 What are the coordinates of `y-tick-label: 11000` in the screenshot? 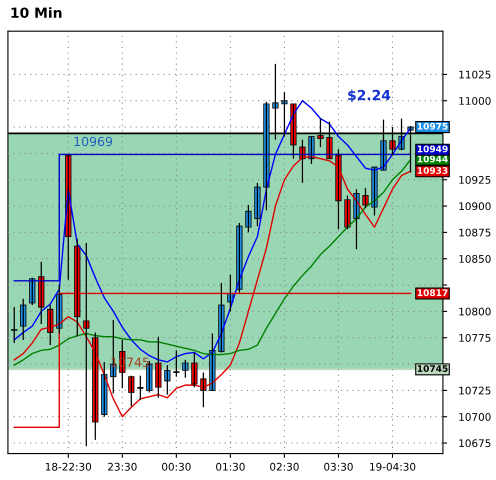 It's located at (475, 100).